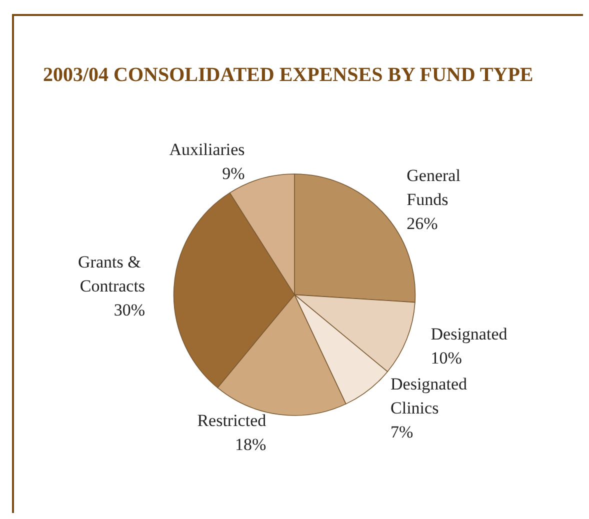  Describe the element at coordinates (422, 224) in the screenshot. I see `data-label: 26%` at that location.